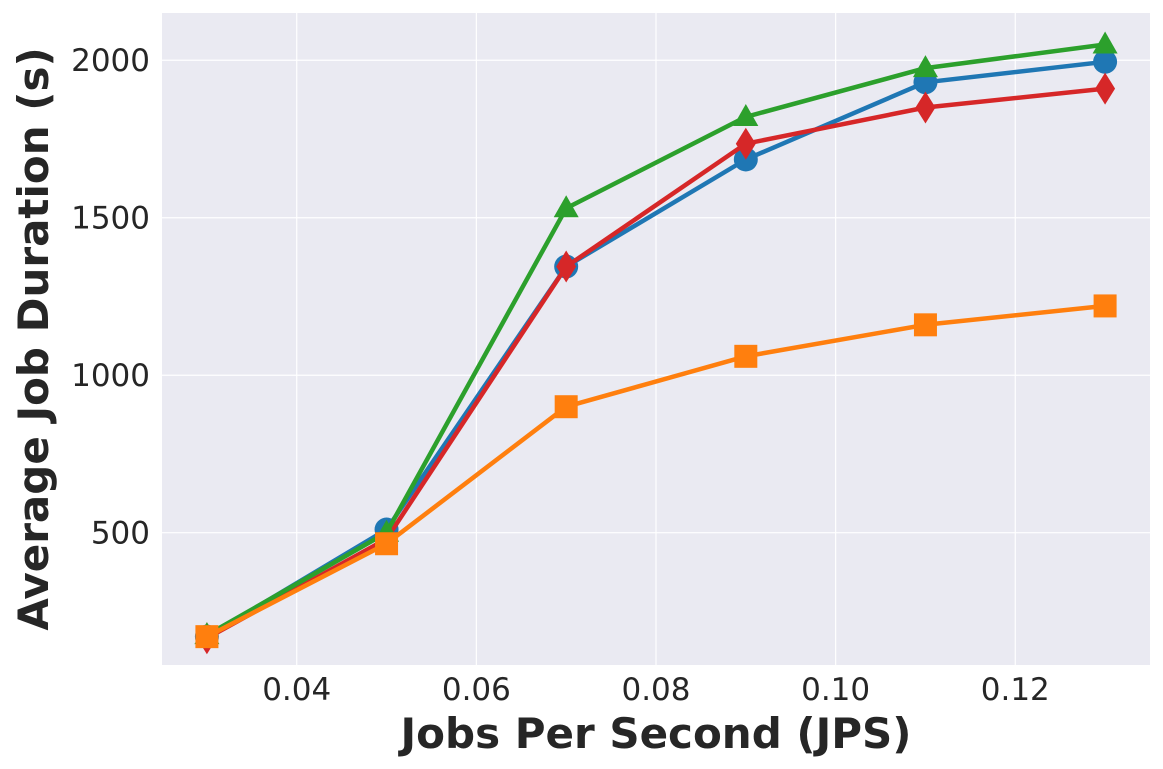 The width and height of the screenshot is (1163, 769). I want to click on y-tick-label: 2000, so click(110, 61).